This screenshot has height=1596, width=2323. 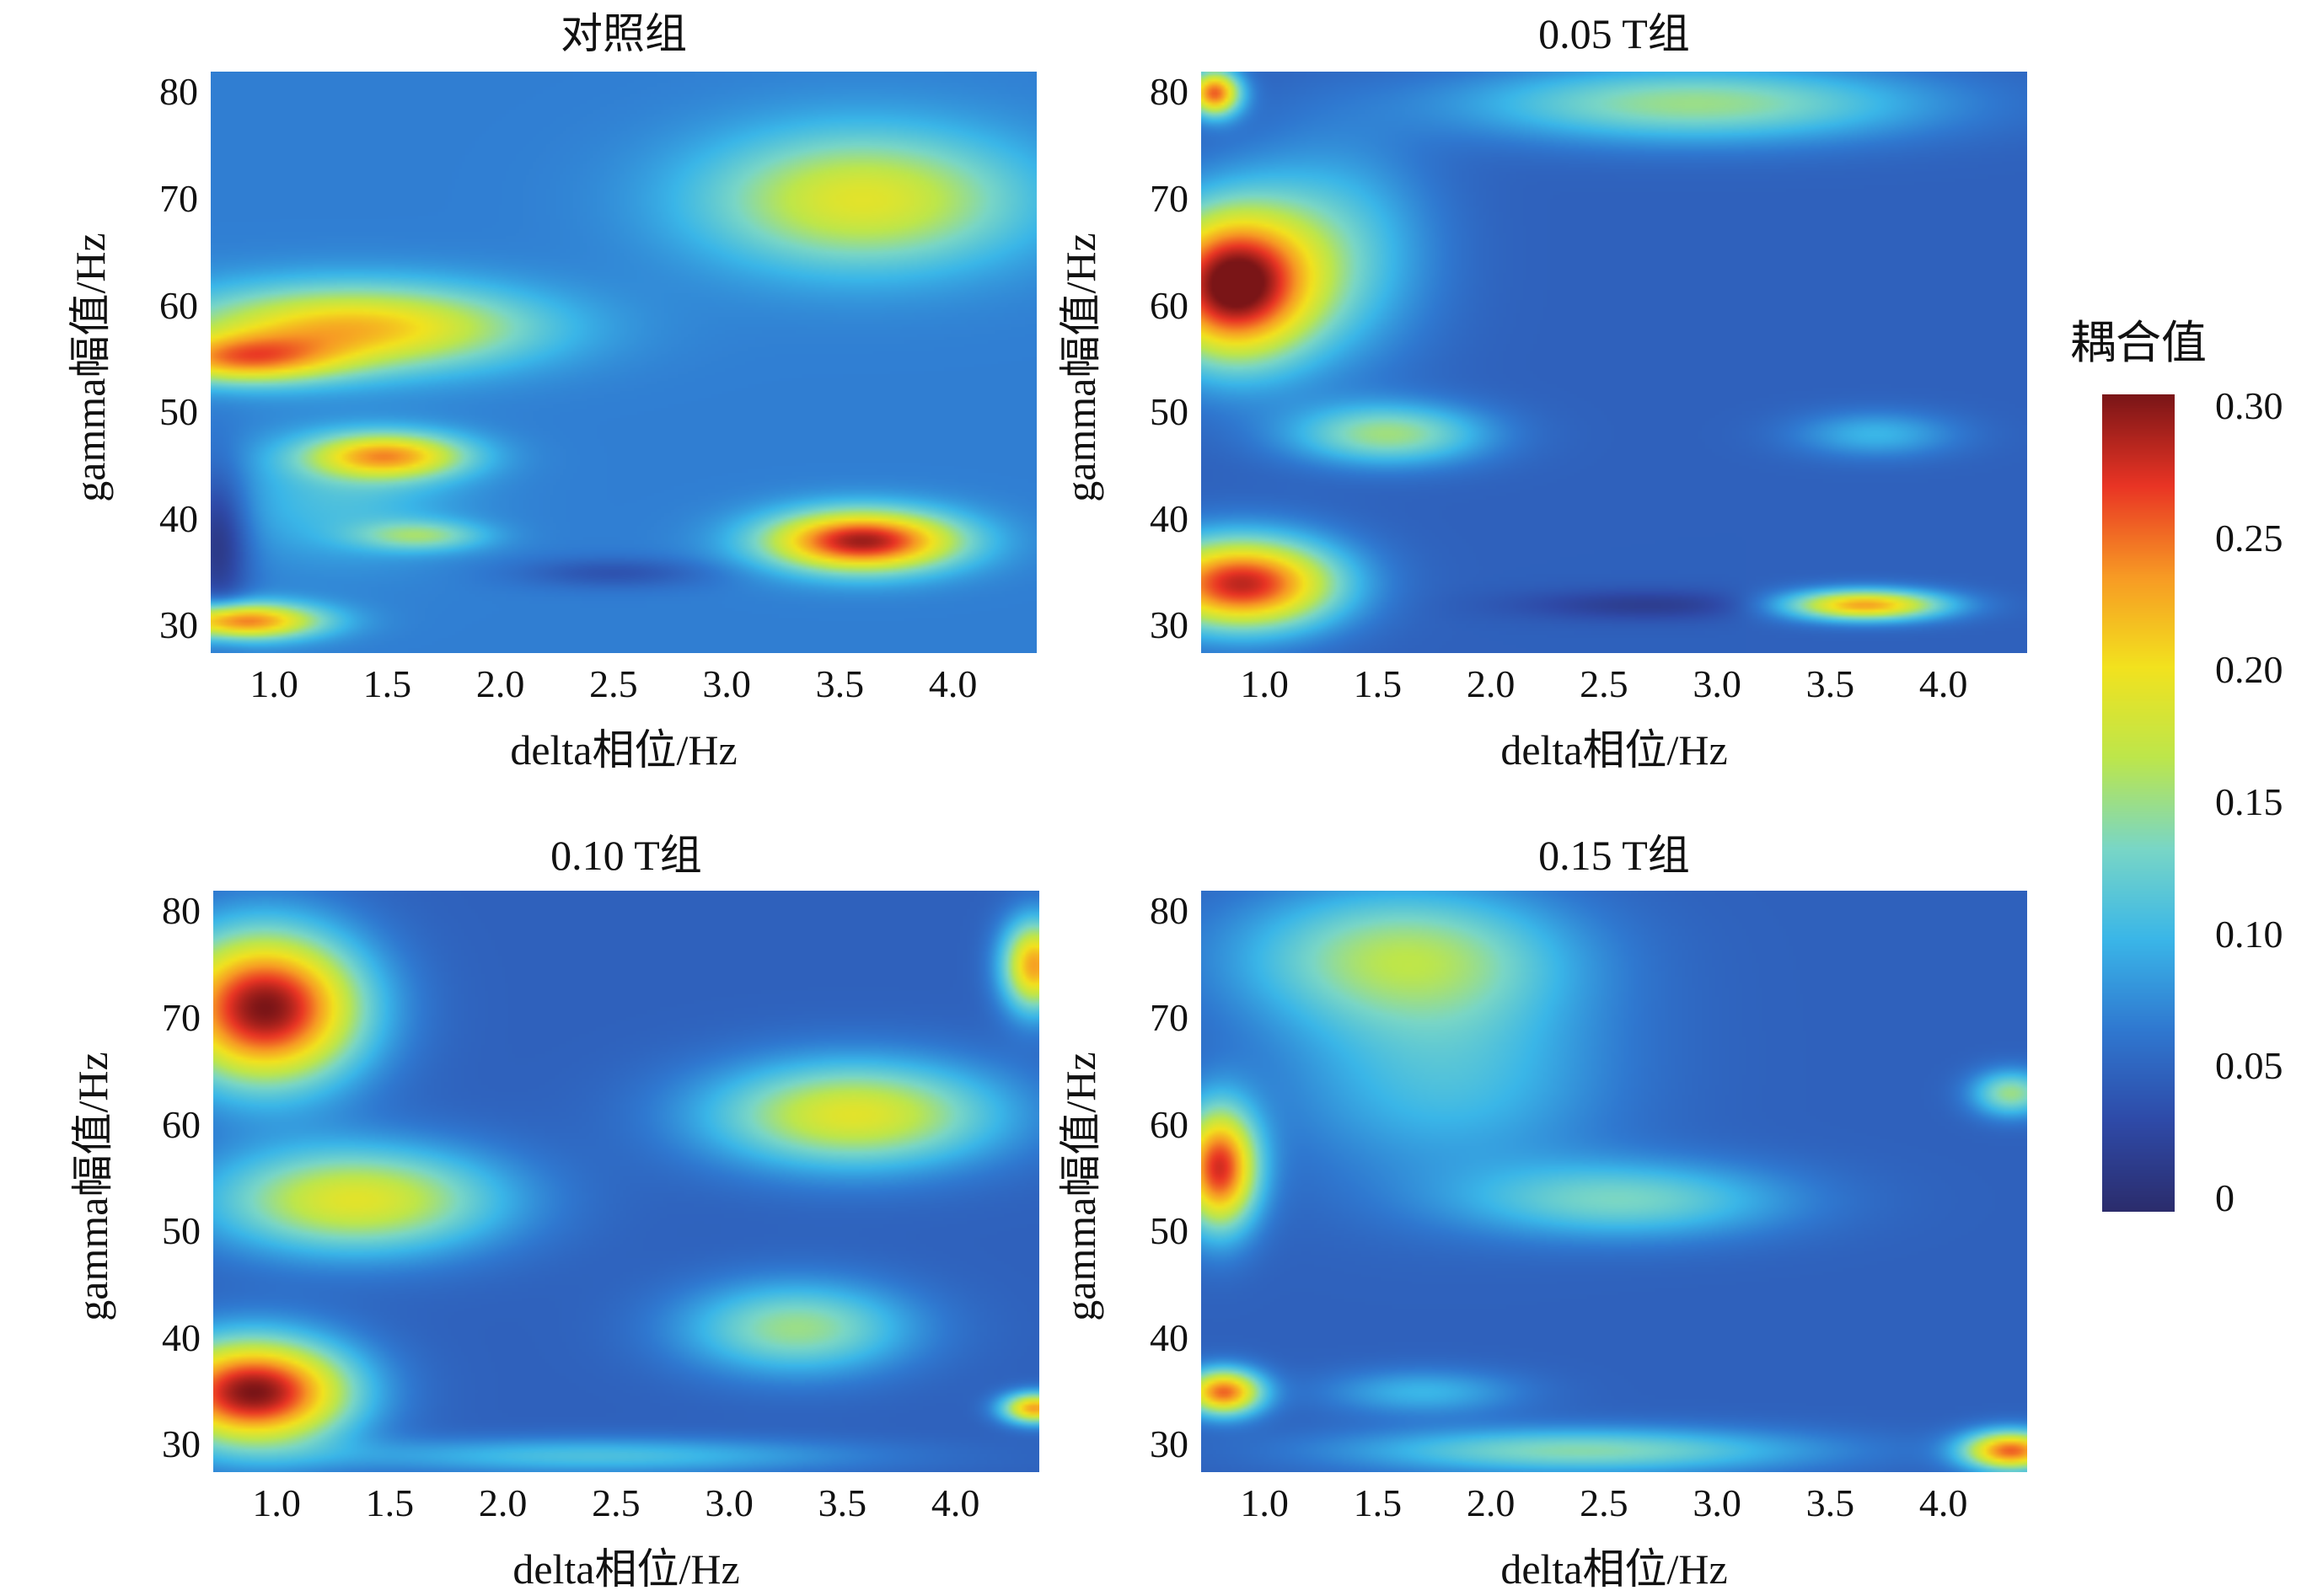 What do you see at coordinates (2138, 803) in the screenshot?
I see `colorbar` at bounding box center [2138, 803].